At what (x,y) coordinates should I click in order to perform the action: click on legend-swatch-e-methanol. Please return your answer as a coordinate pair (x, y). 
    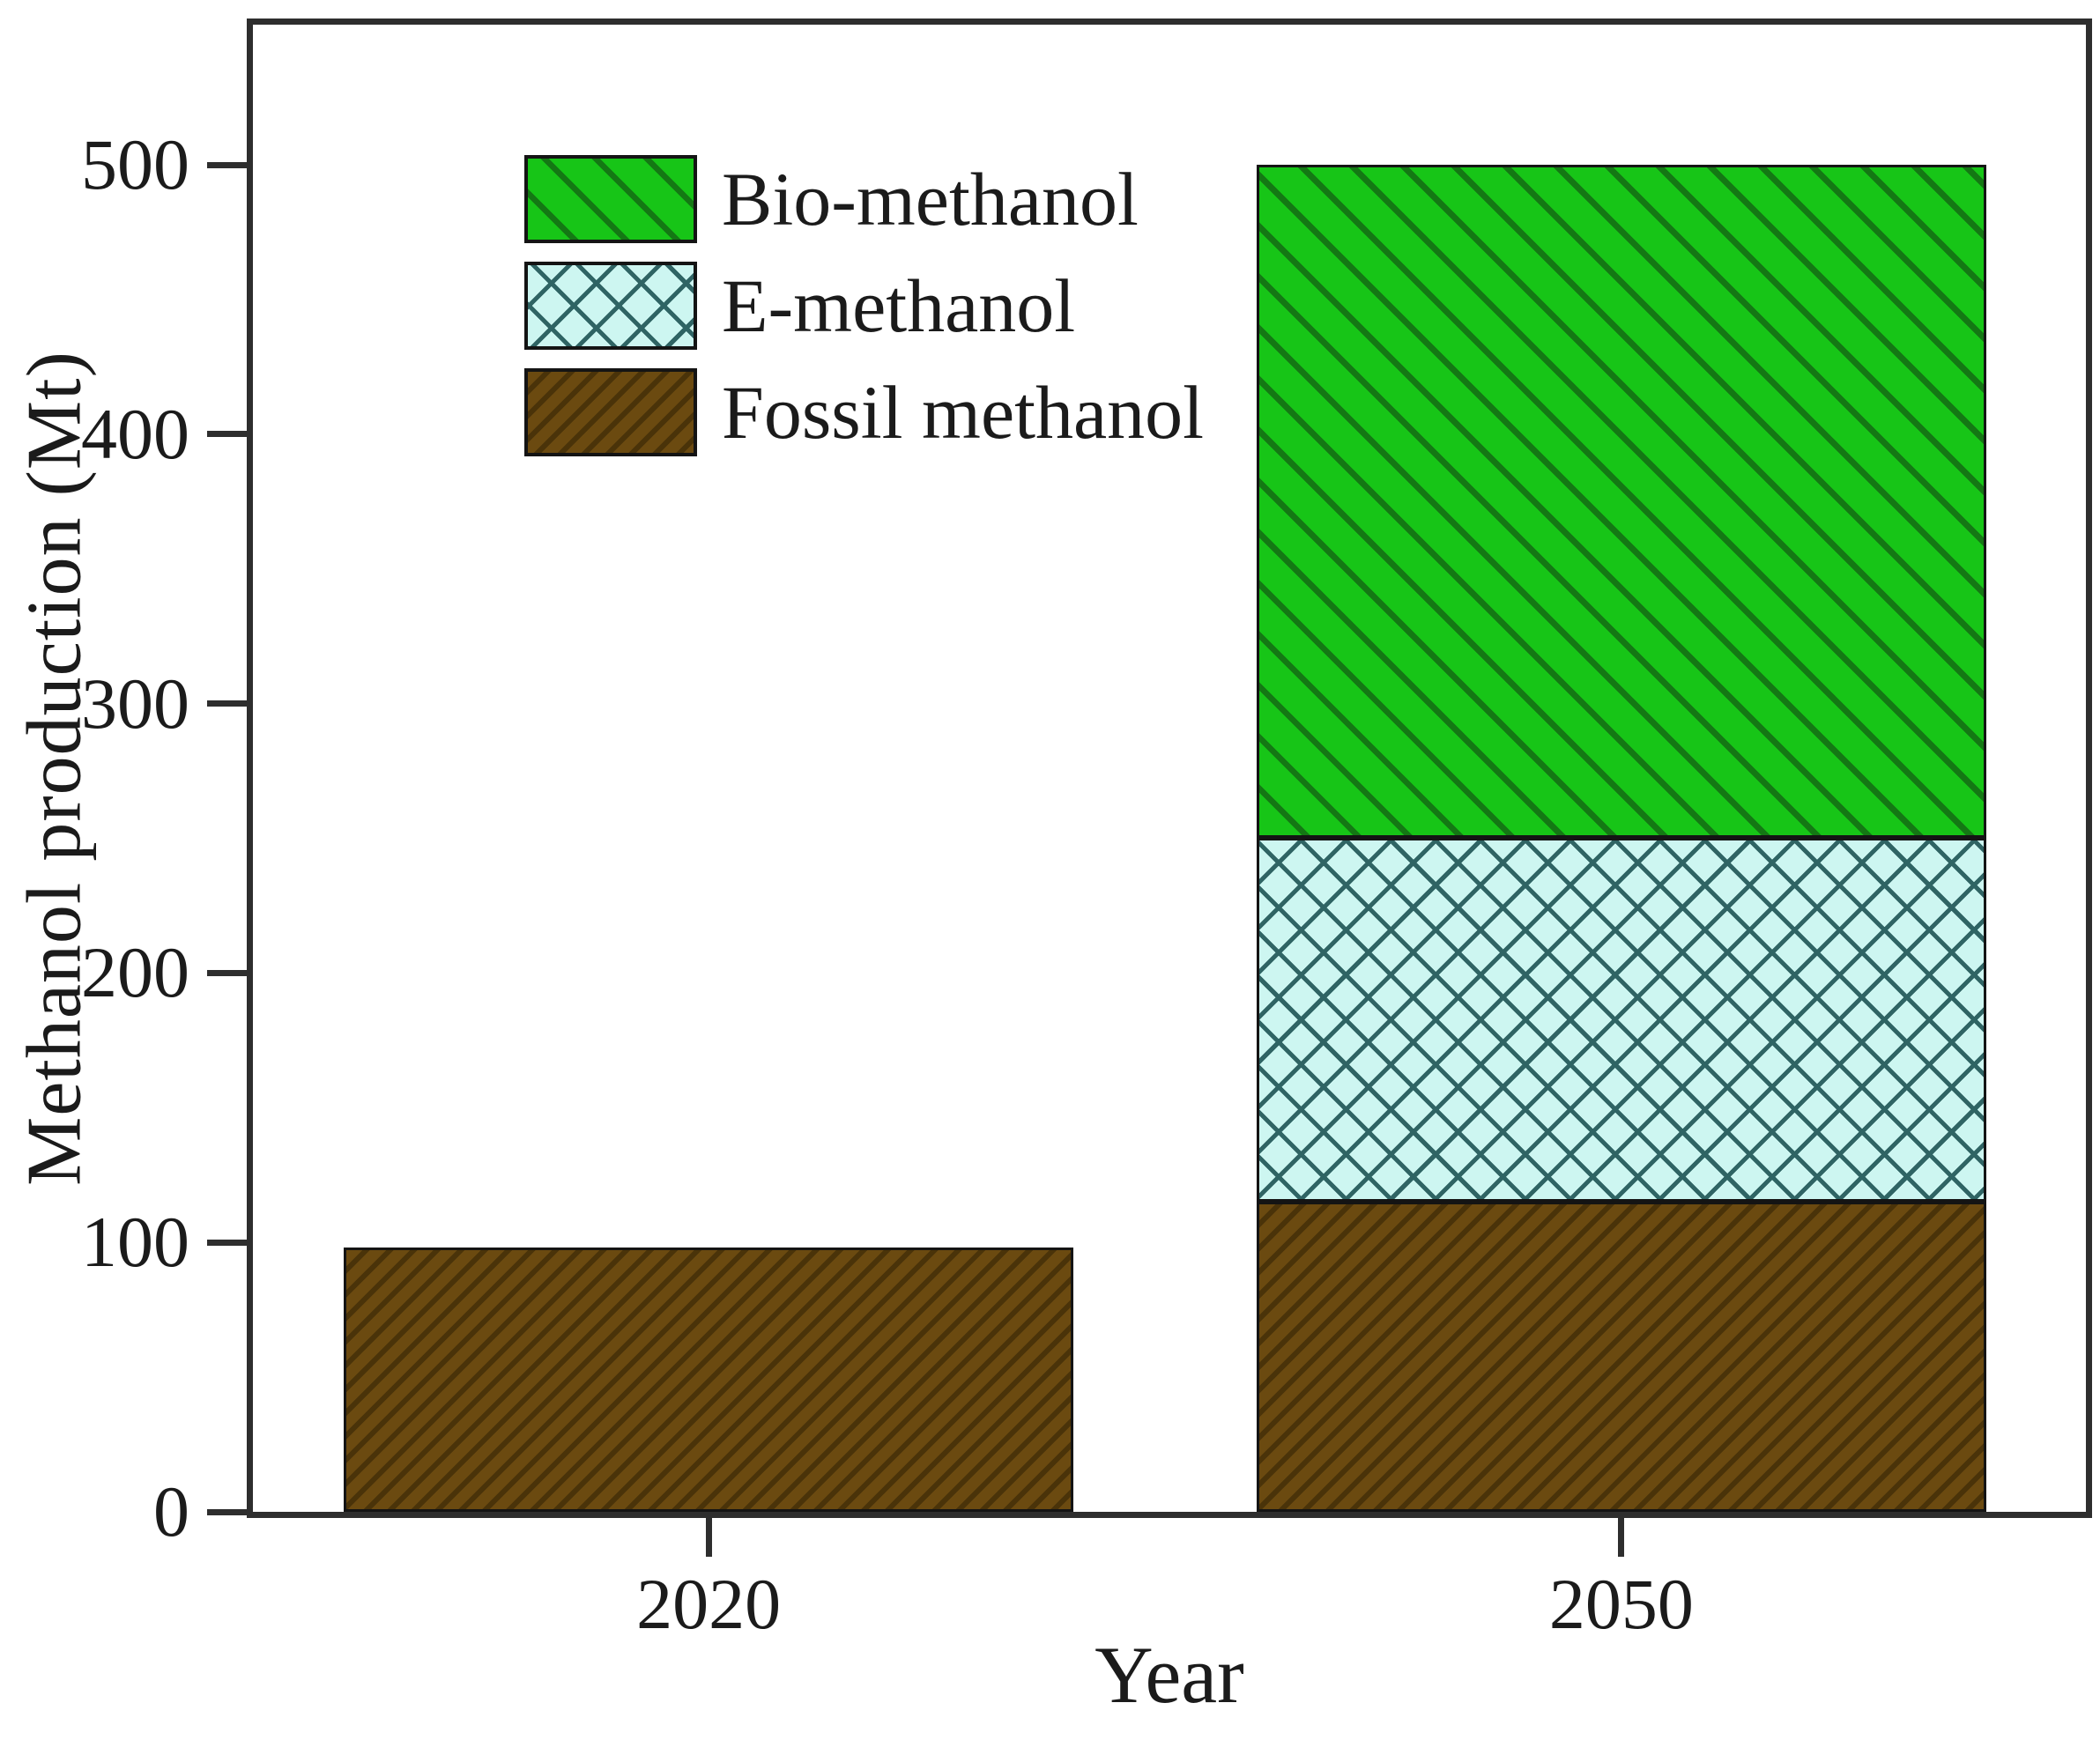
    Looking at the image, I should click on (611, 306).